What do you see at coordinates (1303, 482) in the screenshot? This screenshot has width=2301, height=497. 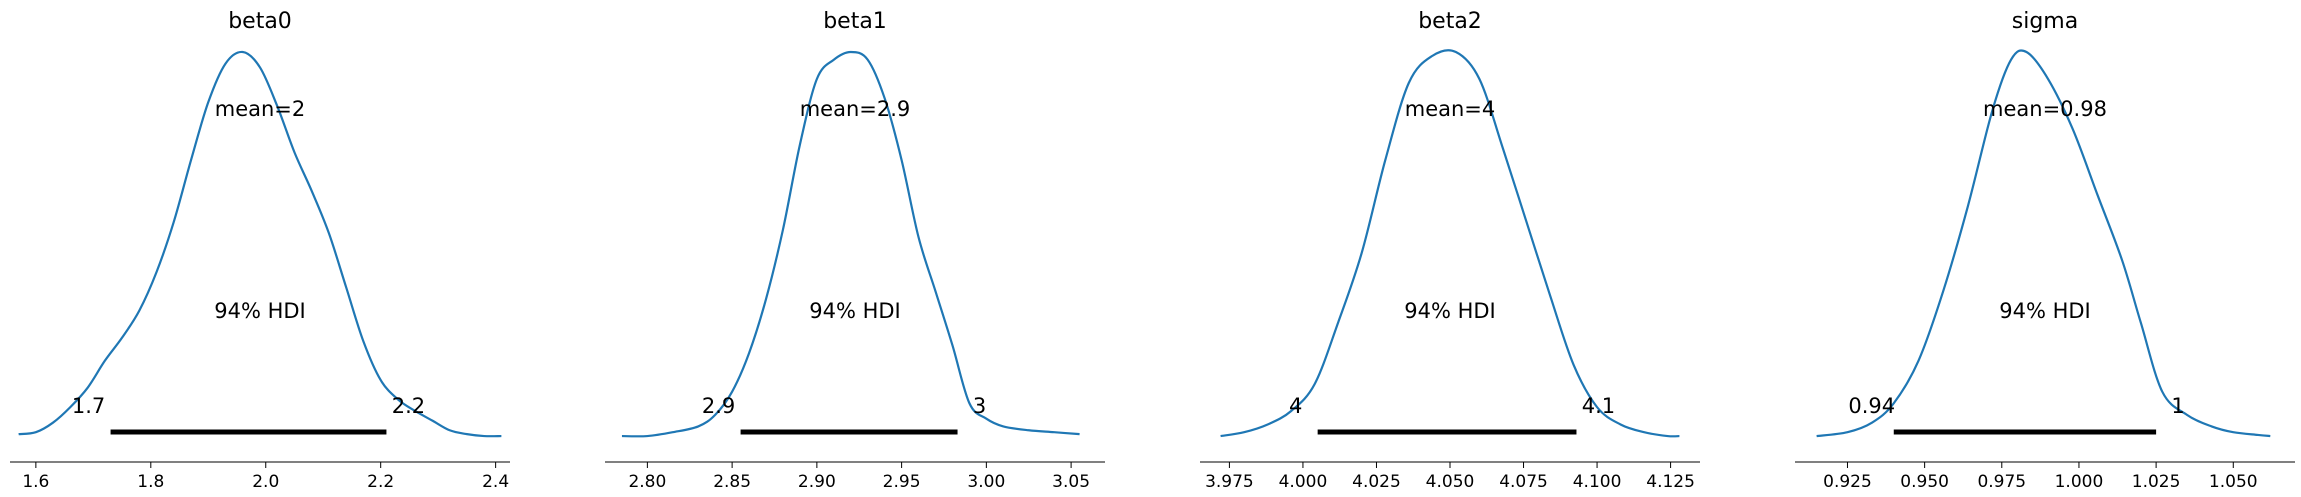 I see `x-tick-label: 4.000` at bounding box center [1303, 482].